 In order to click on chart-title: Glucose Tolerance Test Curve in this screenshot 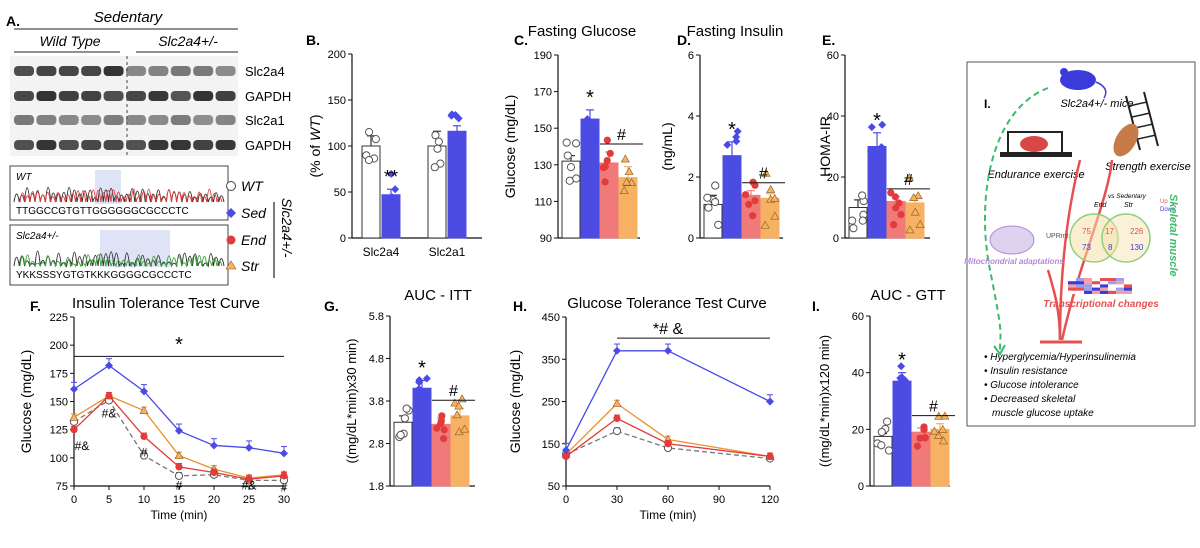, I will do `click(667, 303)`.